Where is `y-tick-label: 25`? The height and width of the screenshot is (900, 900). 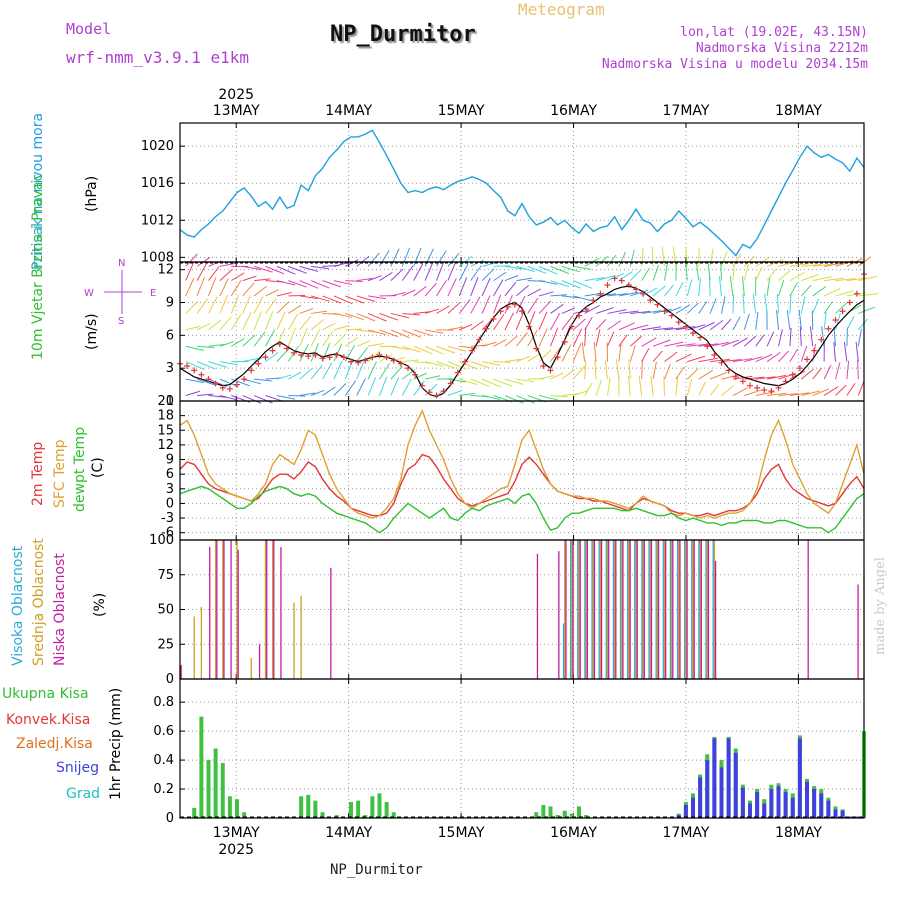
y-tick-label: 25 is located at coordinates (165, 644).